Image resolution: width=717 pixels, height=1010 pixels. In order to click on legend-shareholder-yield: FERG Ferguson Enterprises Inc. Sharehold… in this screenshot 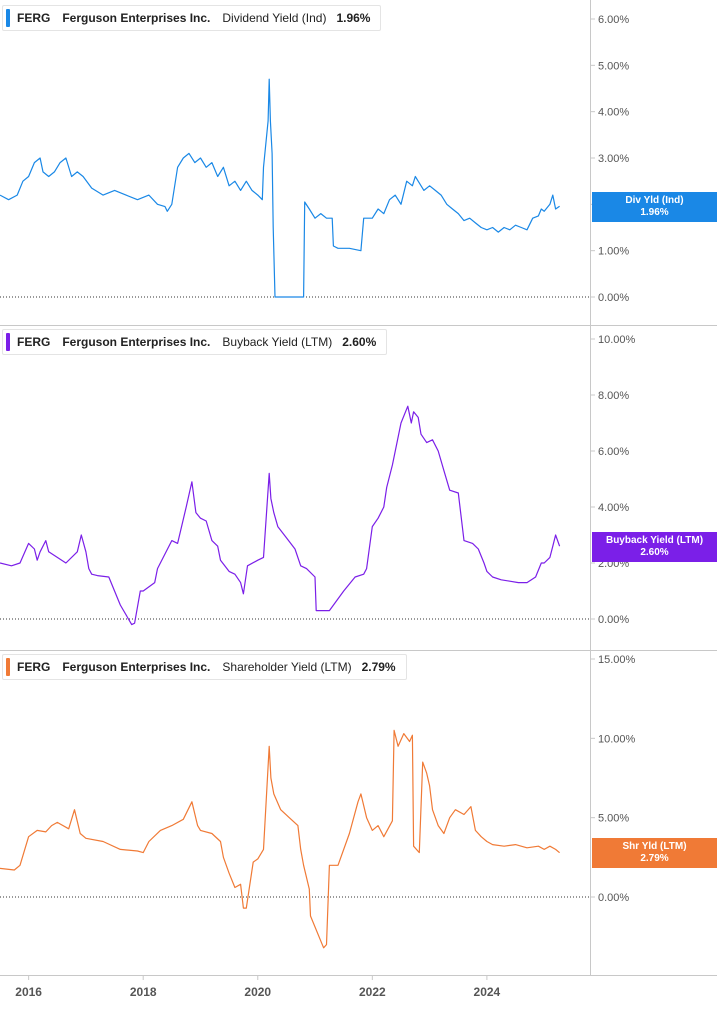, I will do `click(204, 667)`.